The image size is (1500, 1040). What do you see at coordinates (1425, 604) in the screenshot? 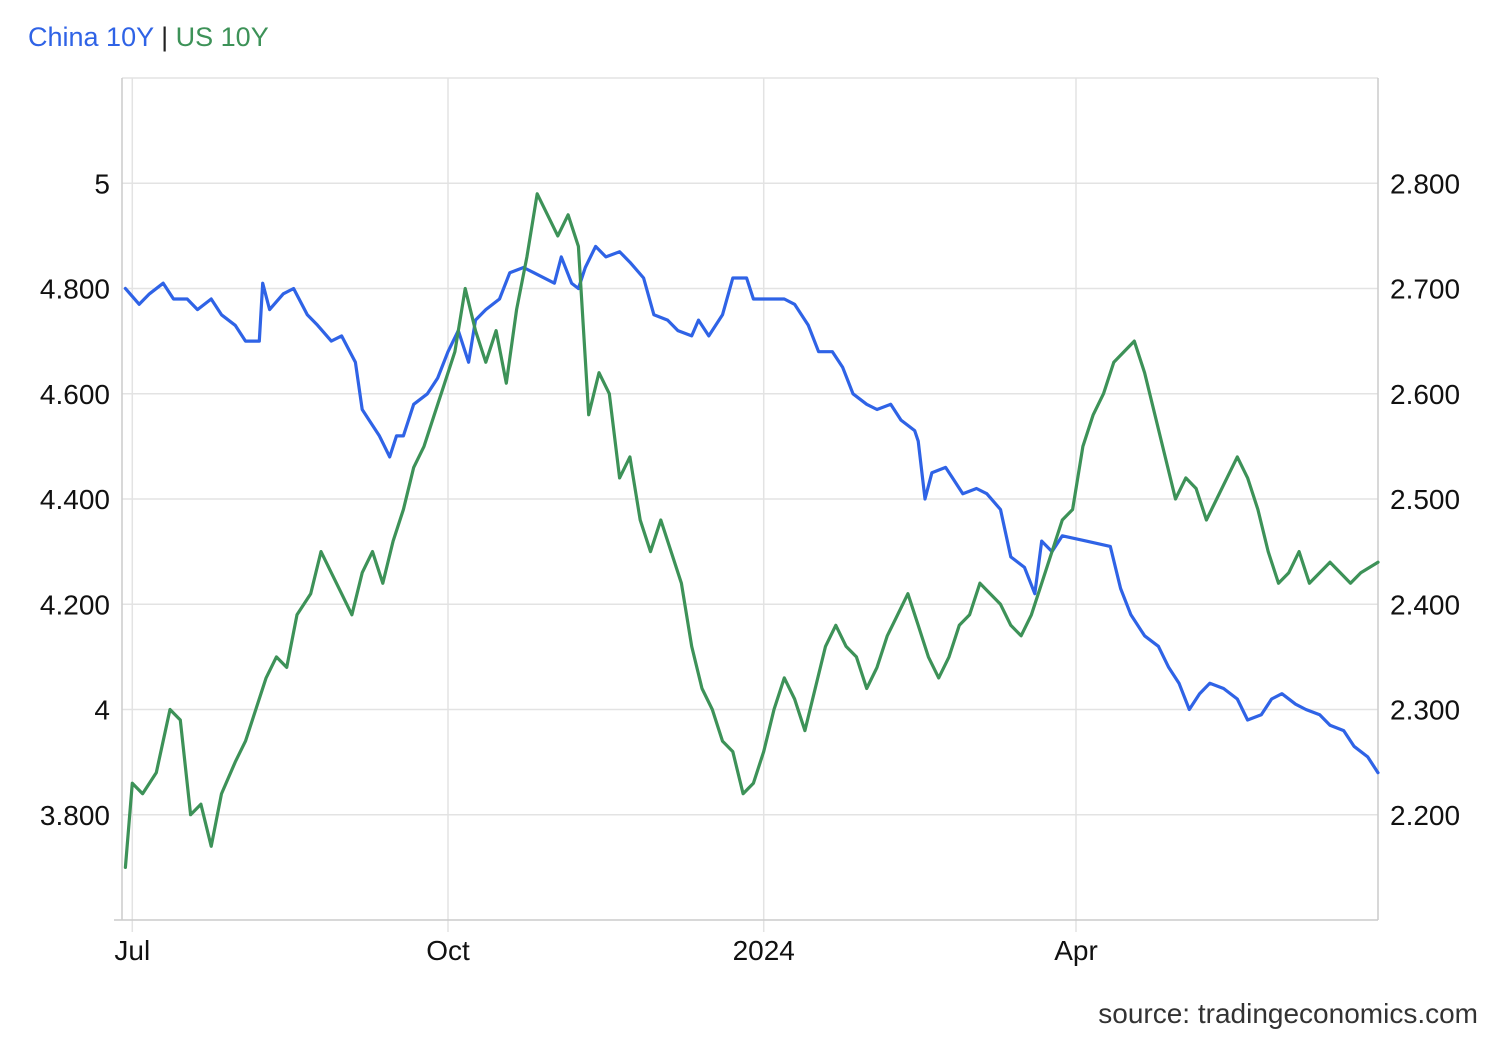
I see `y-right-tick-label: 2.400` at bounding box center [1425, 604].